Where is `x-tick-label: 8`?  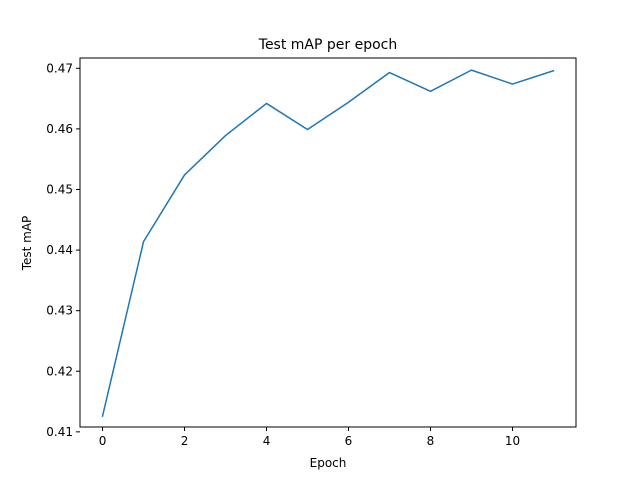 x-tick-label: 8 is located at coordinates (431, 441).